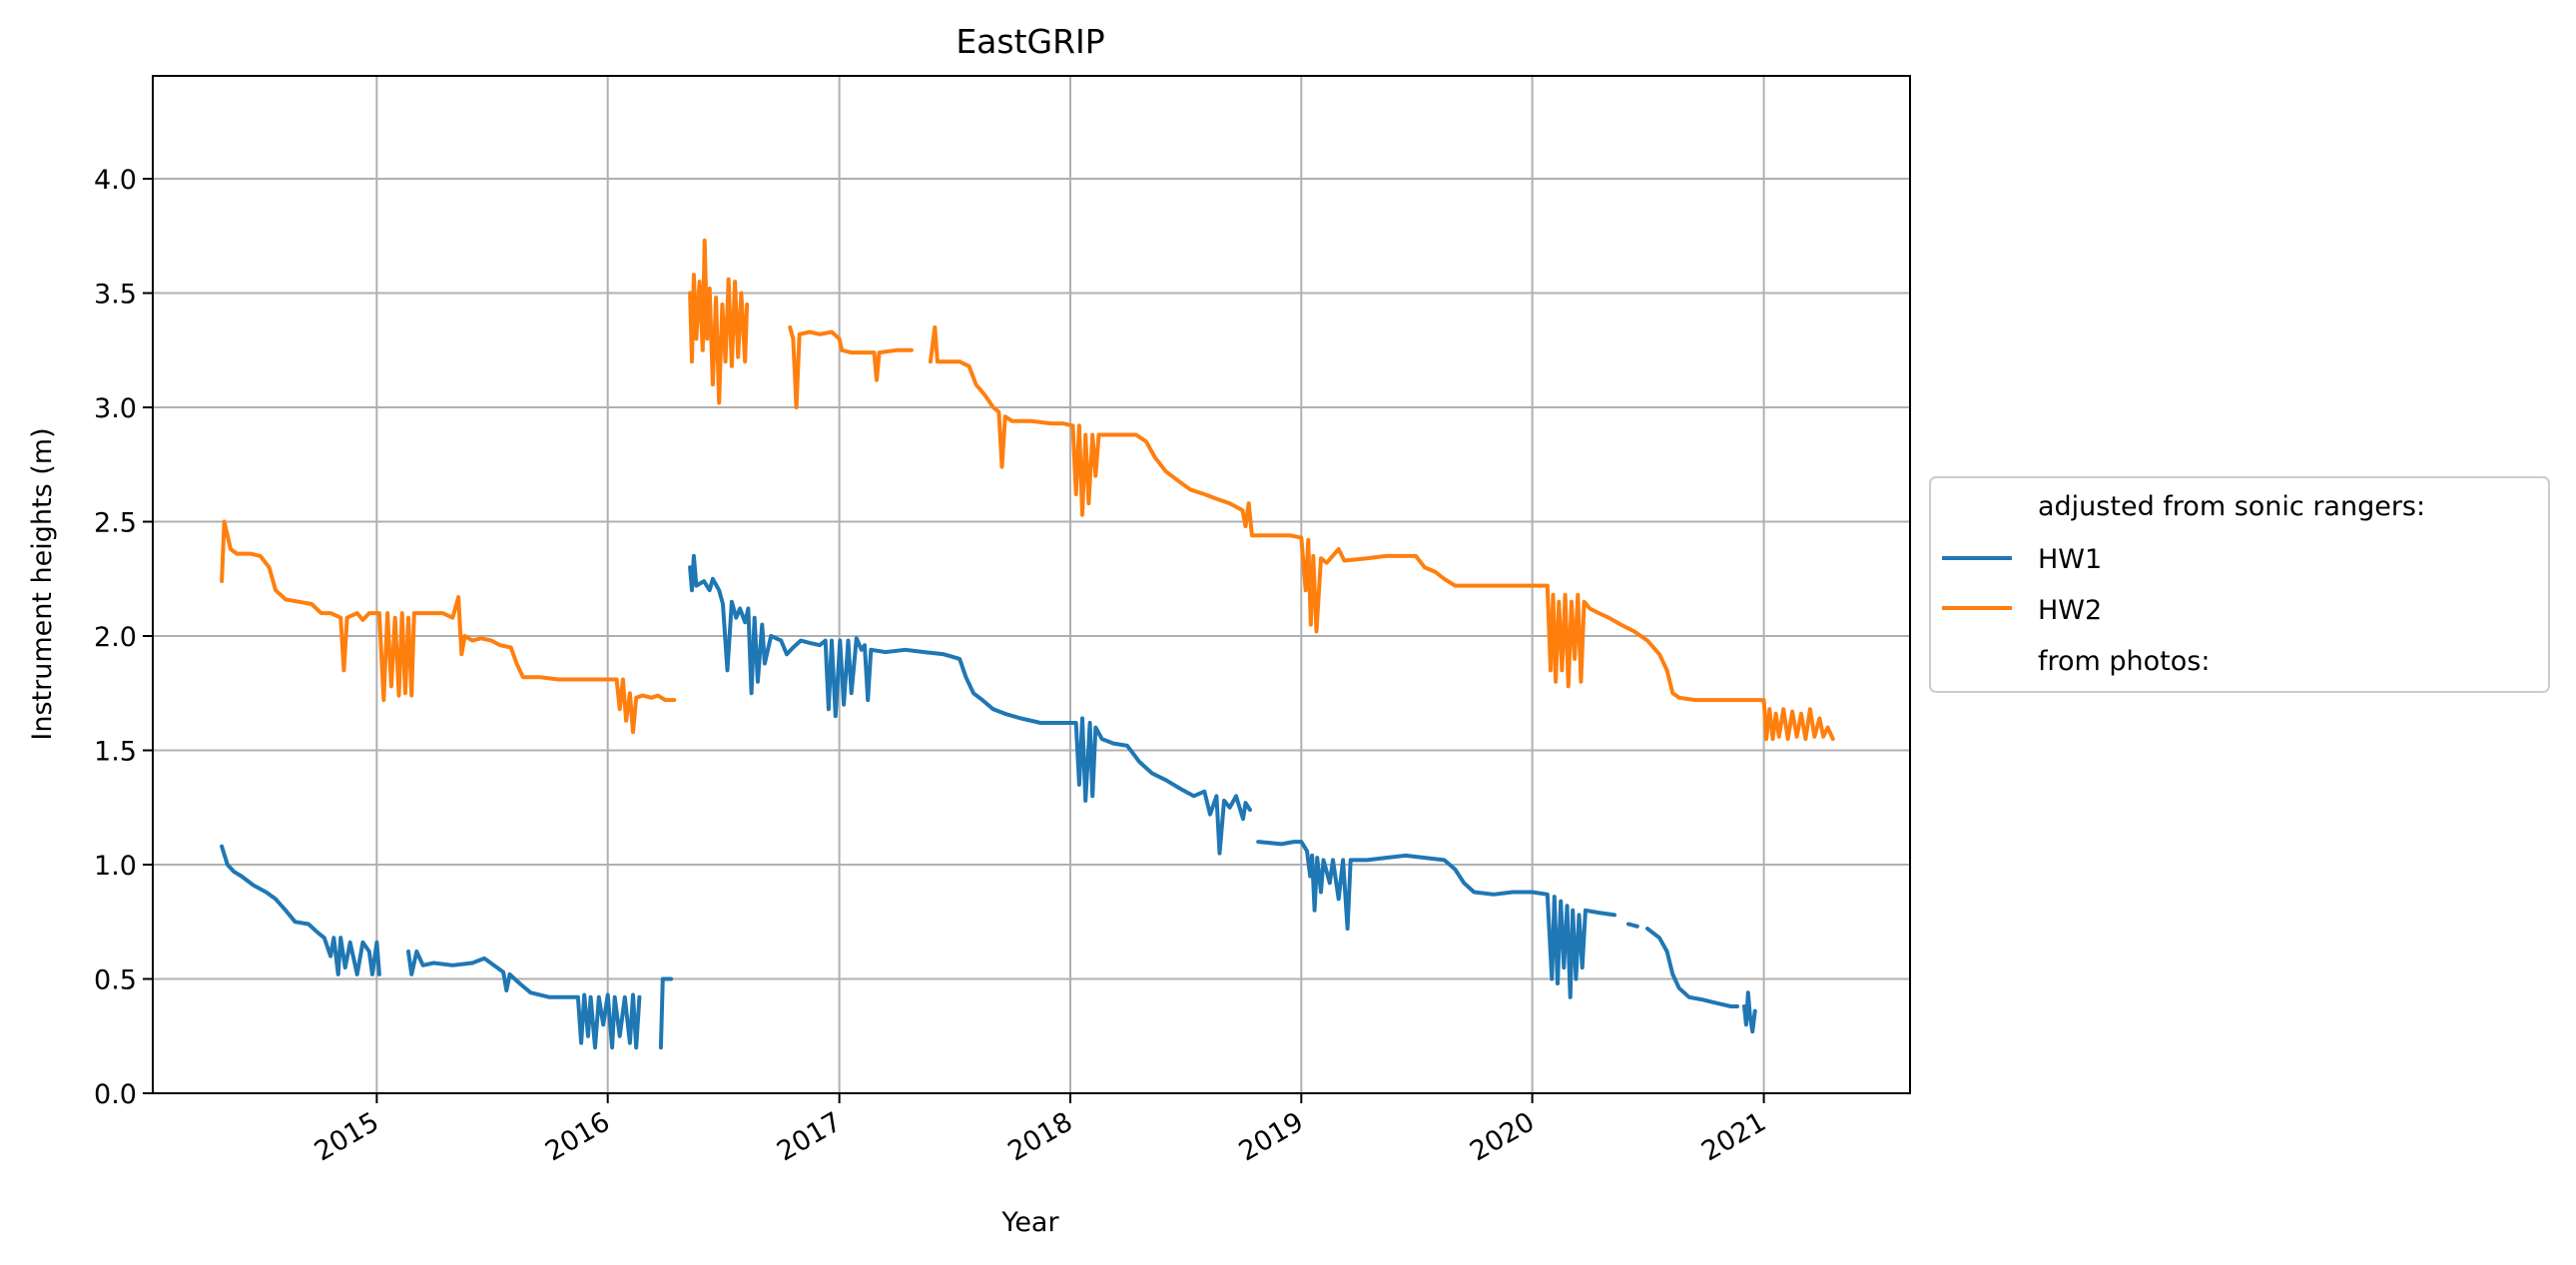  Describe the element at coordinates (115, 980) in the screenshot. I see `y-tick-label: 0.5` at that location.